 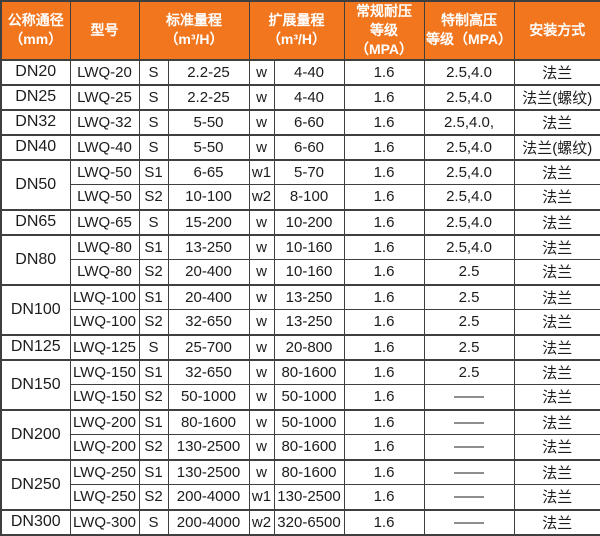 I want to click on table-row: DN300 LWQ-300 S 200-4000 w2 320-6500 1.6 —— 法兰, so click(x=300, y=522).